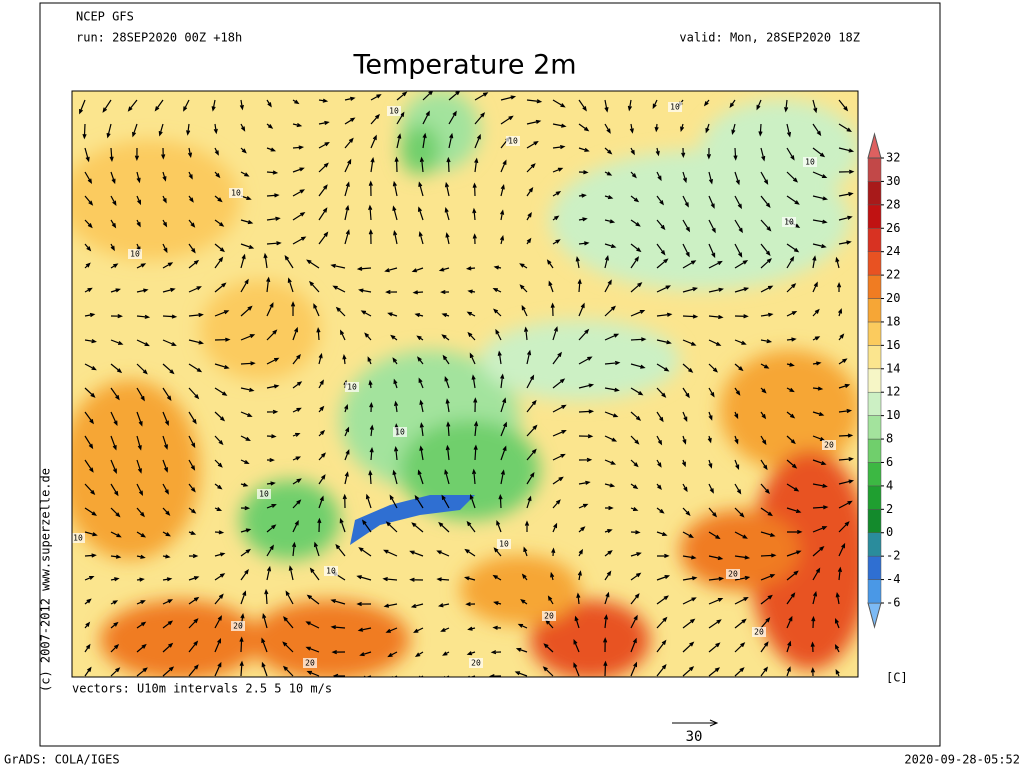  I want to click on reference-arrow-head, so click(714, 723).